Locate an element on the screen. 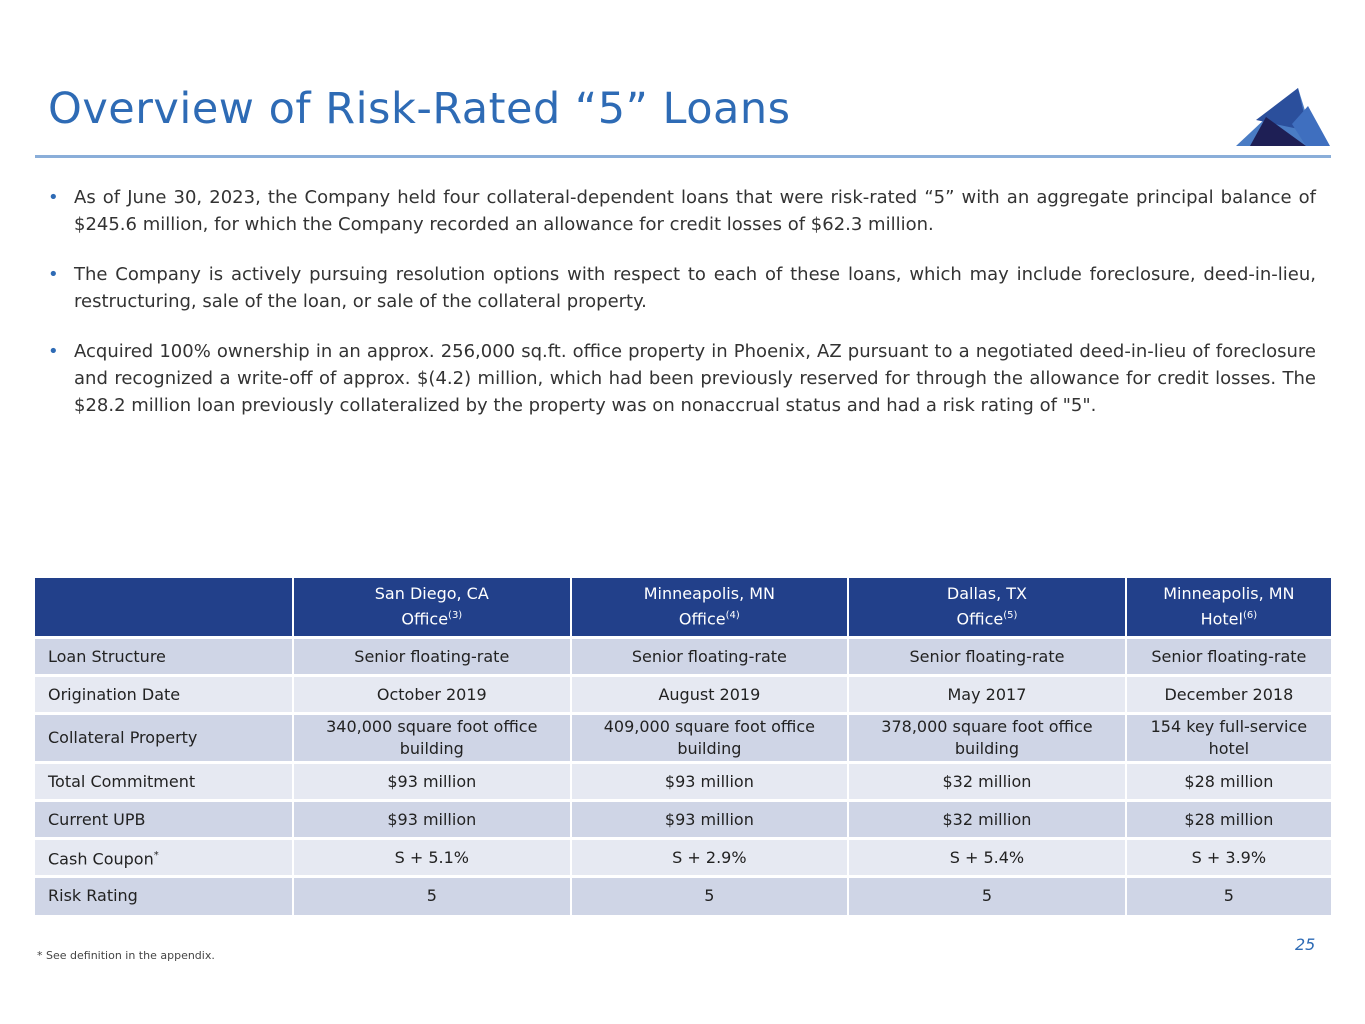  cell-text: $28 million is located at coordinates (1229, 781).